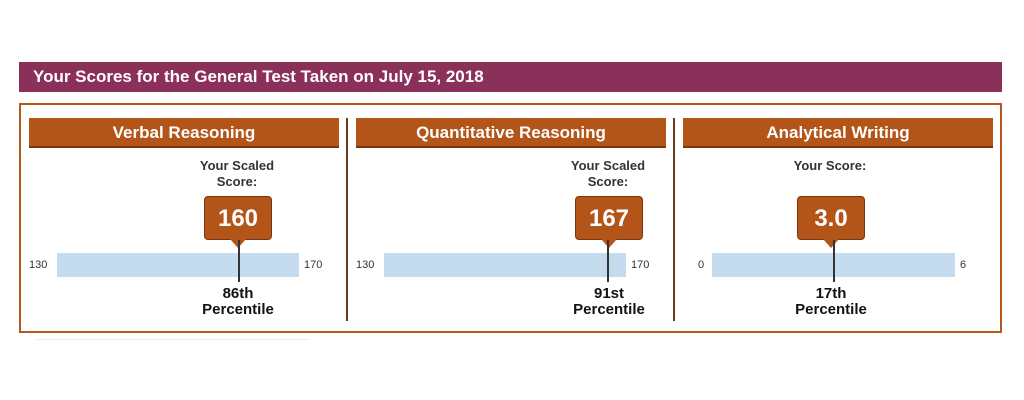  I want to click on percentile-text: 17th Percentile, so click(831, 302).